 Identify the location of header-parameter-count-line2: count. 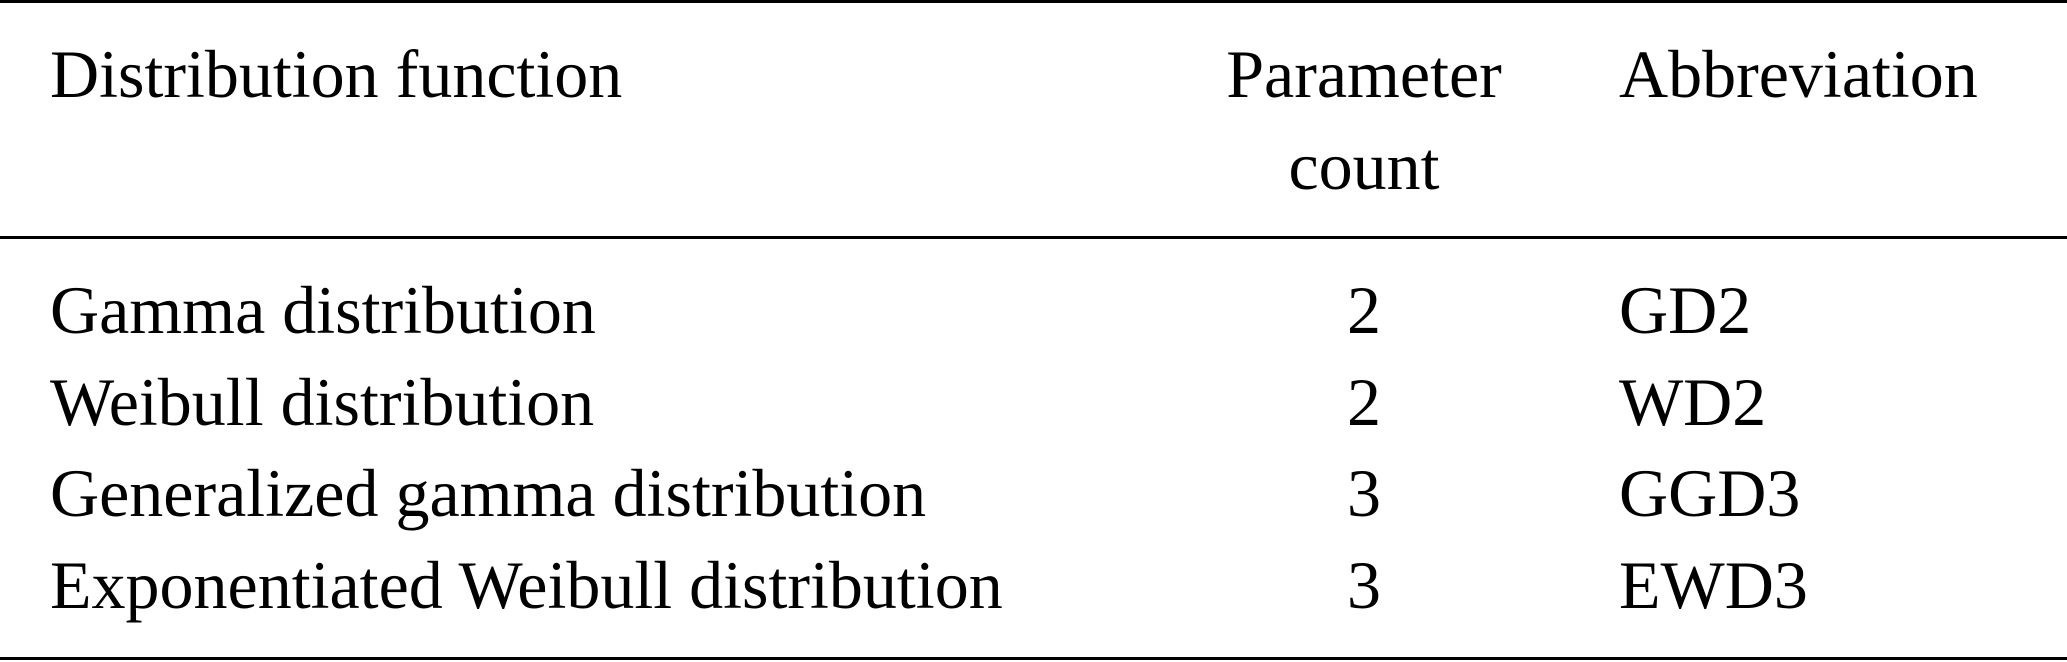
(1364, 166).